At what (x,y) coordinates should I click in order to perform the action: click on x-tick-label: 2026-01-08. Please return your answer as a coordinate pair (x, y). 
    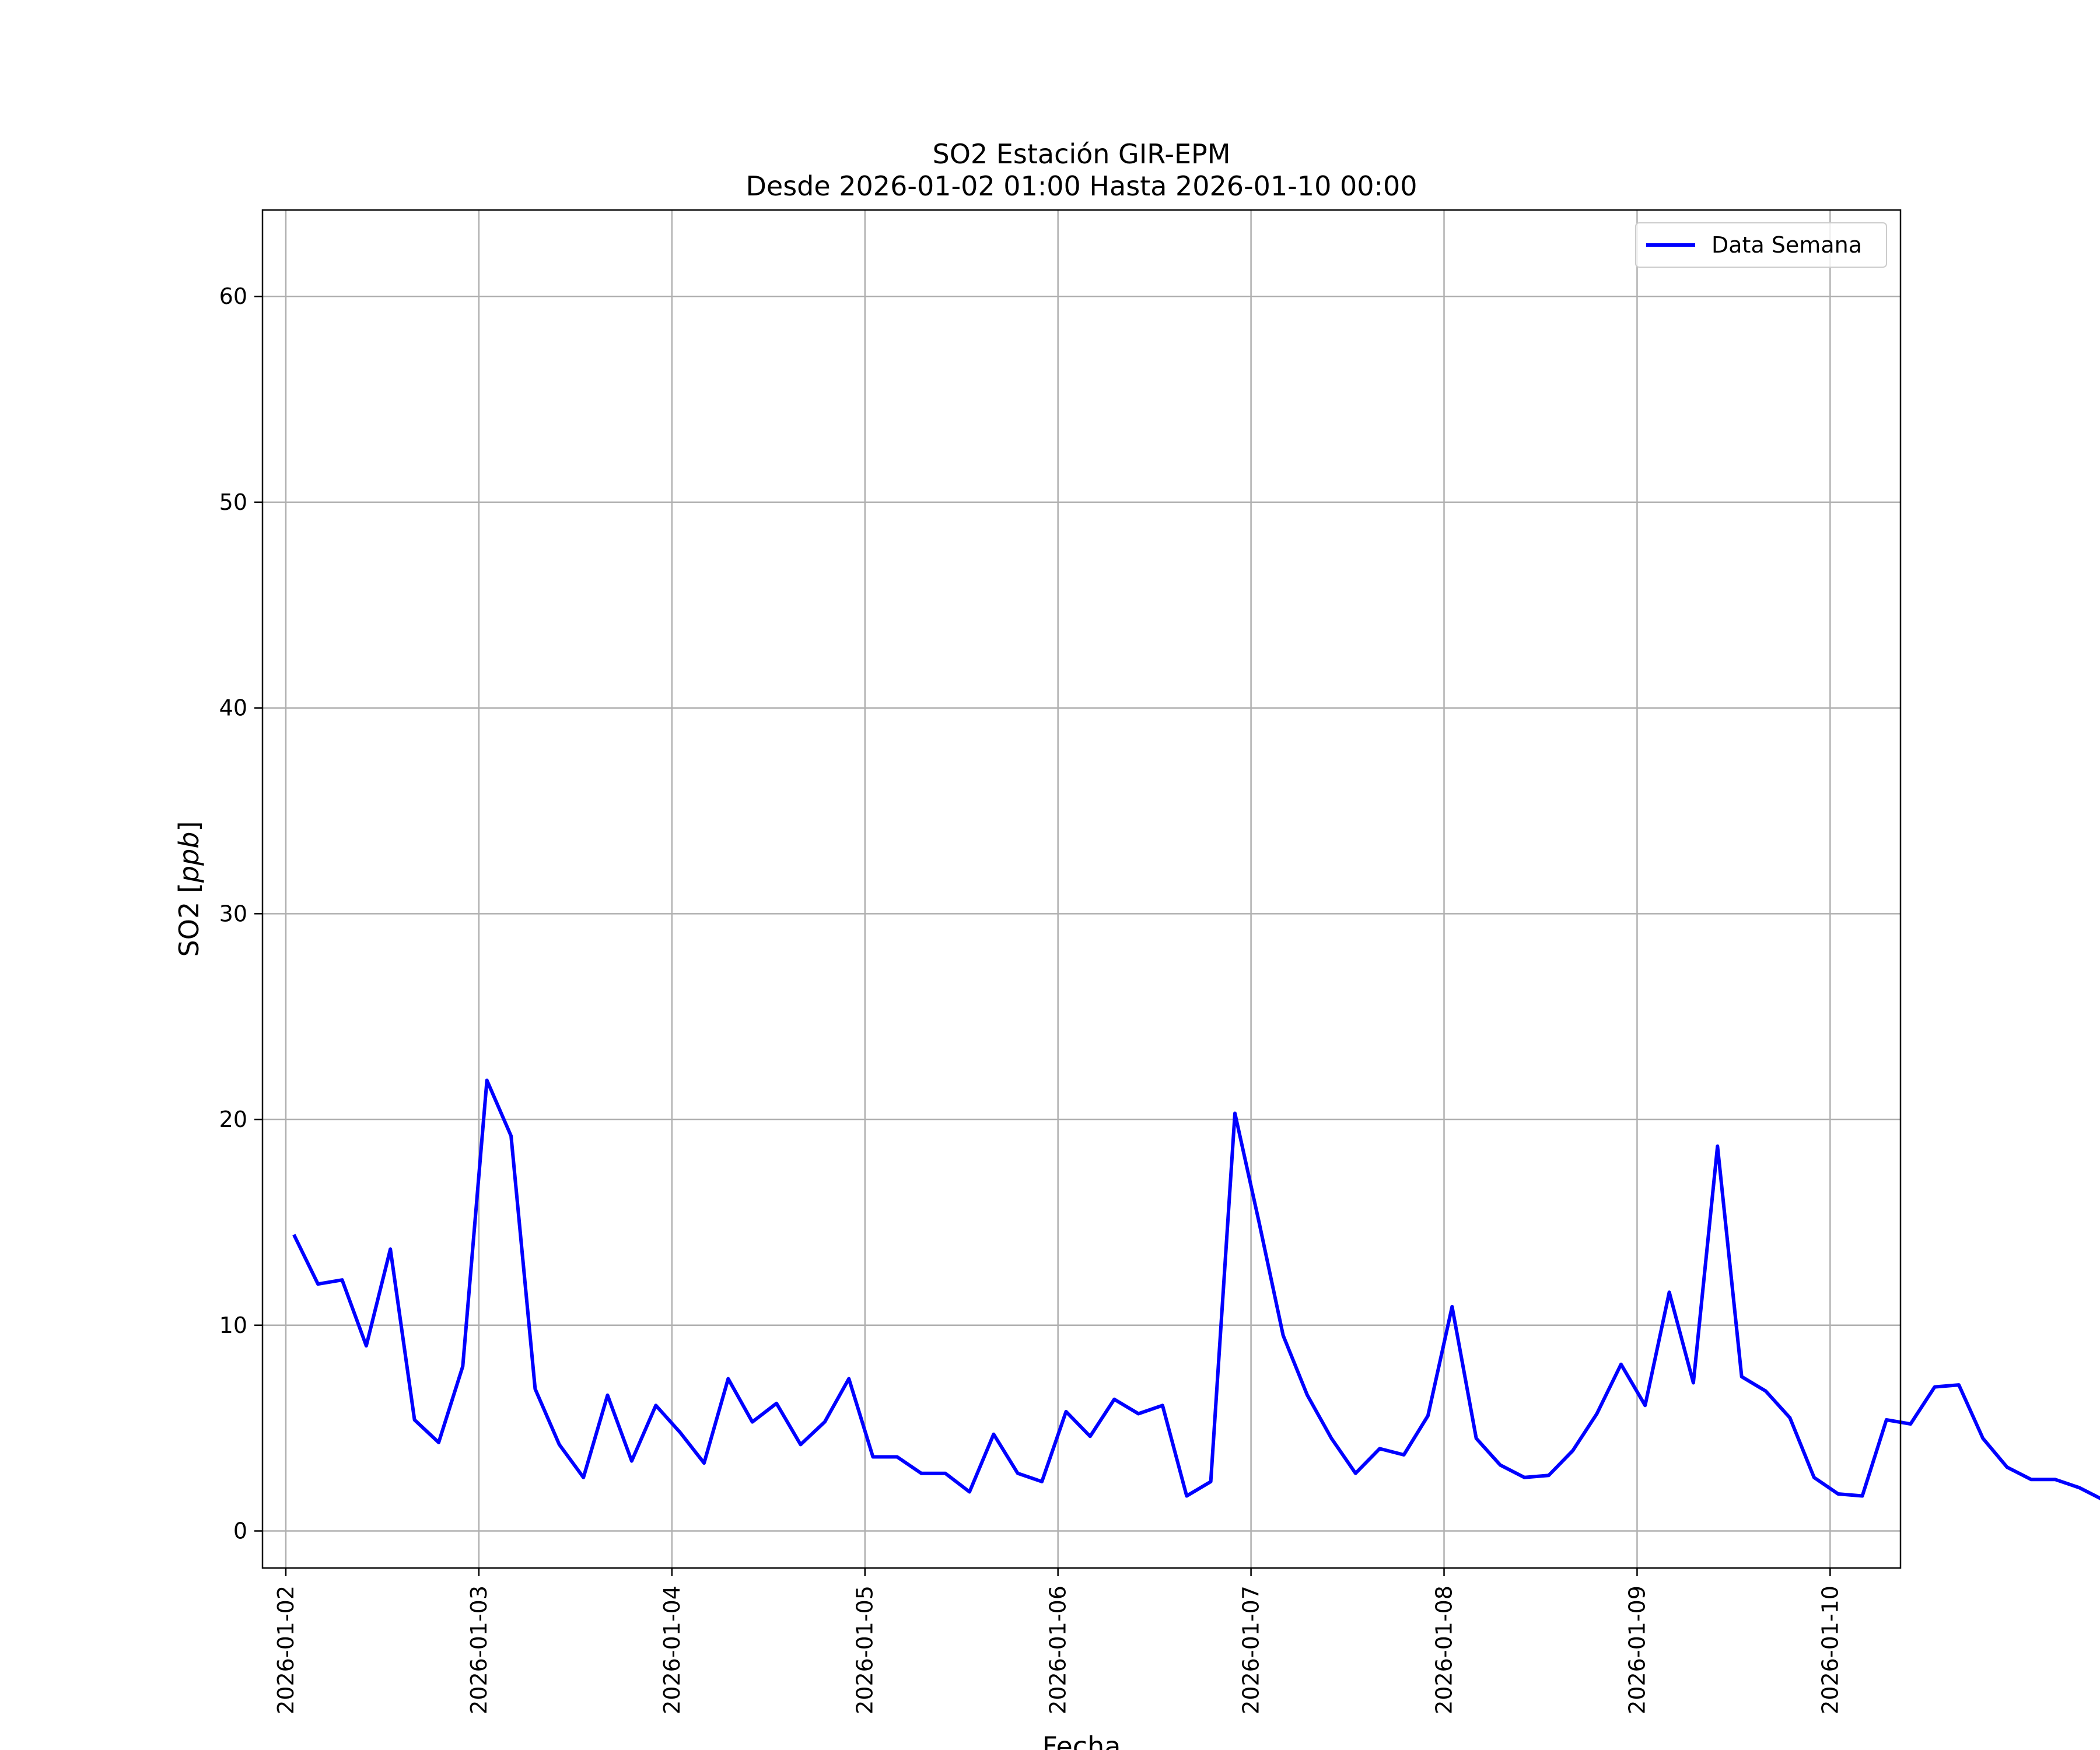
    Looking at the image, I should click on (1444, 1650).